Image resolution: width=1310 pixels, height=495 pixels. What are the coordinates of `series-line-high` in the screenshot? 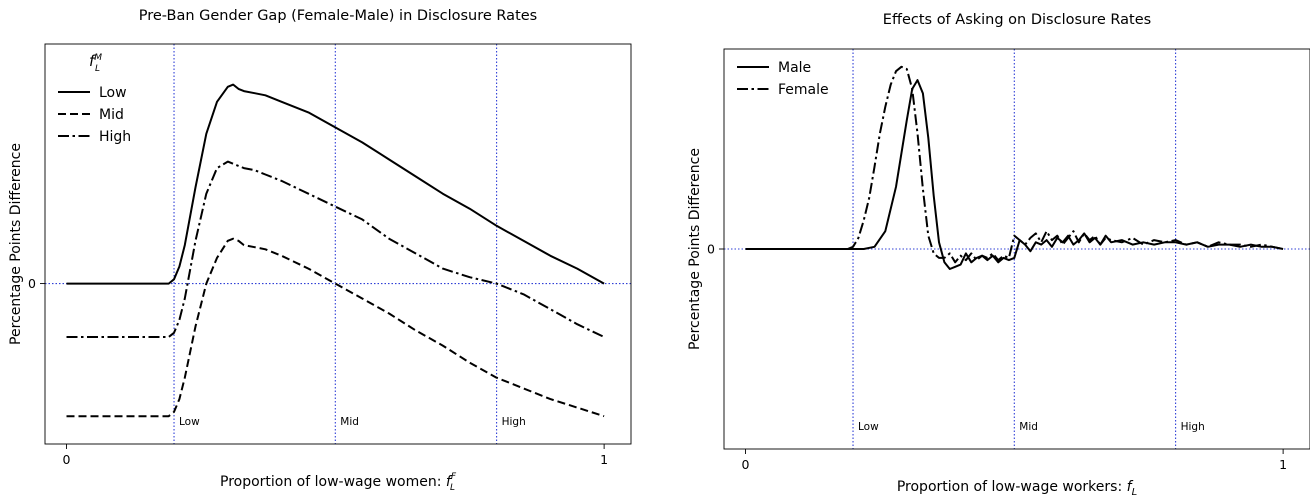 It's located at (335, 249).